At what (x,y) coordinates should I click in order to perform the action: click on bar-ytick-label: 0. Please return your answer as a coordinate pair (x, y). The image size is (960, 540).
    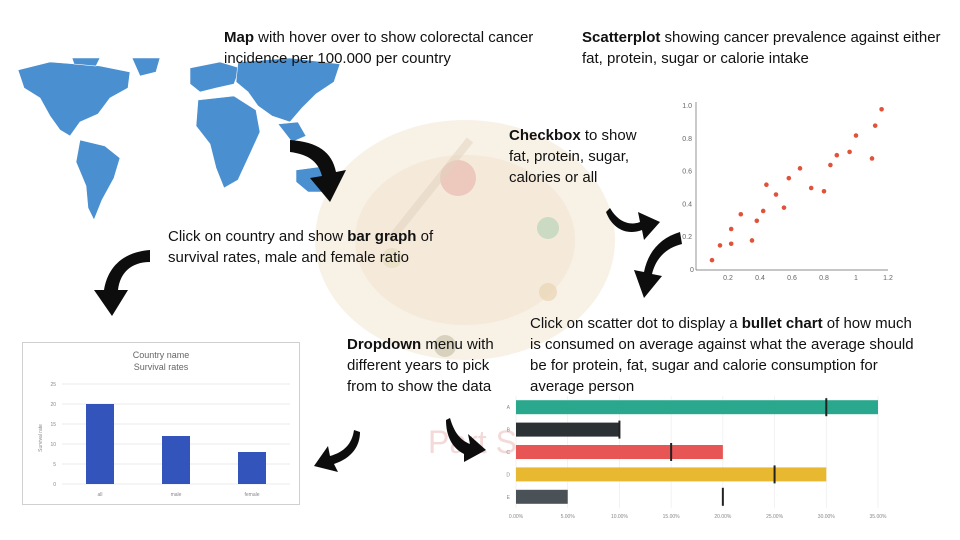
    Looking at the image, I should click on (54, 485).